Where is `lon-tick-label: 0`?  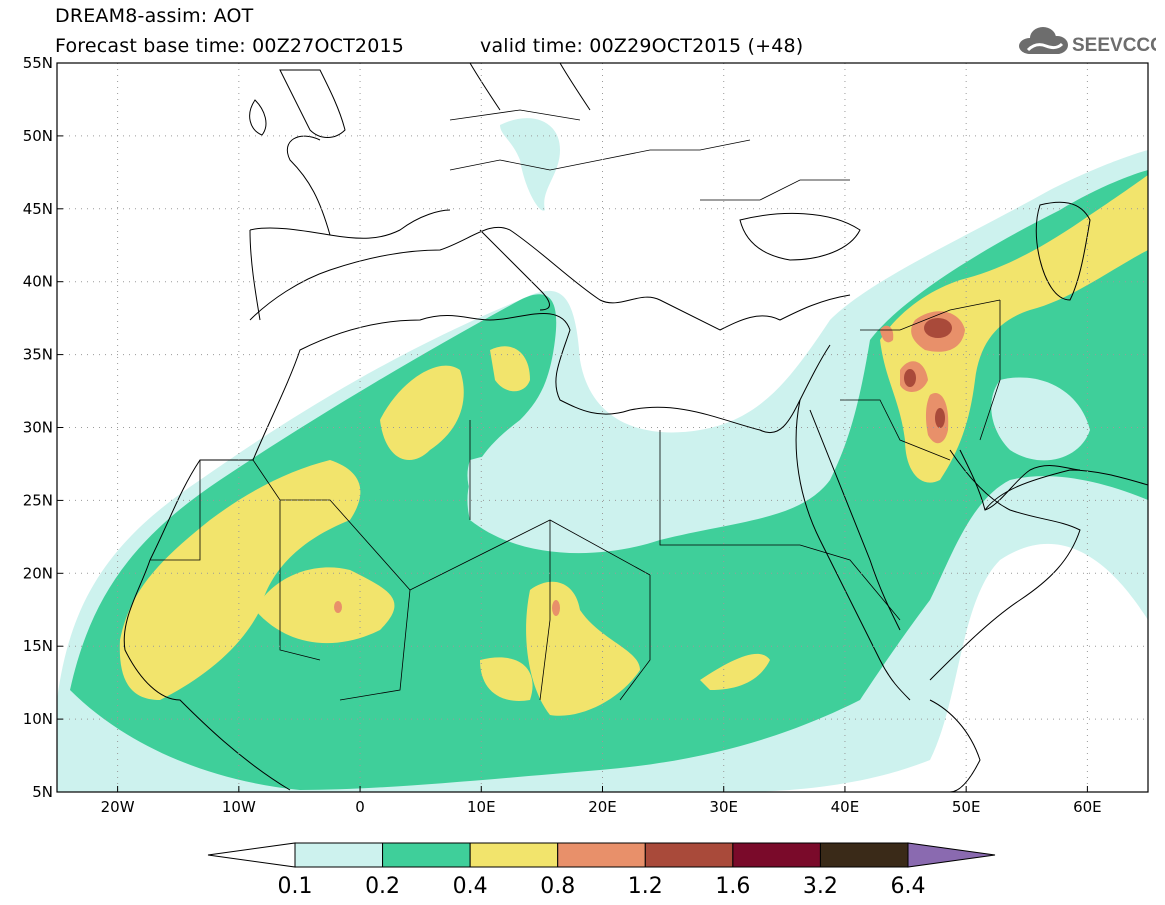
lon-tick-label: 0 is located at coordinates (360, 807).